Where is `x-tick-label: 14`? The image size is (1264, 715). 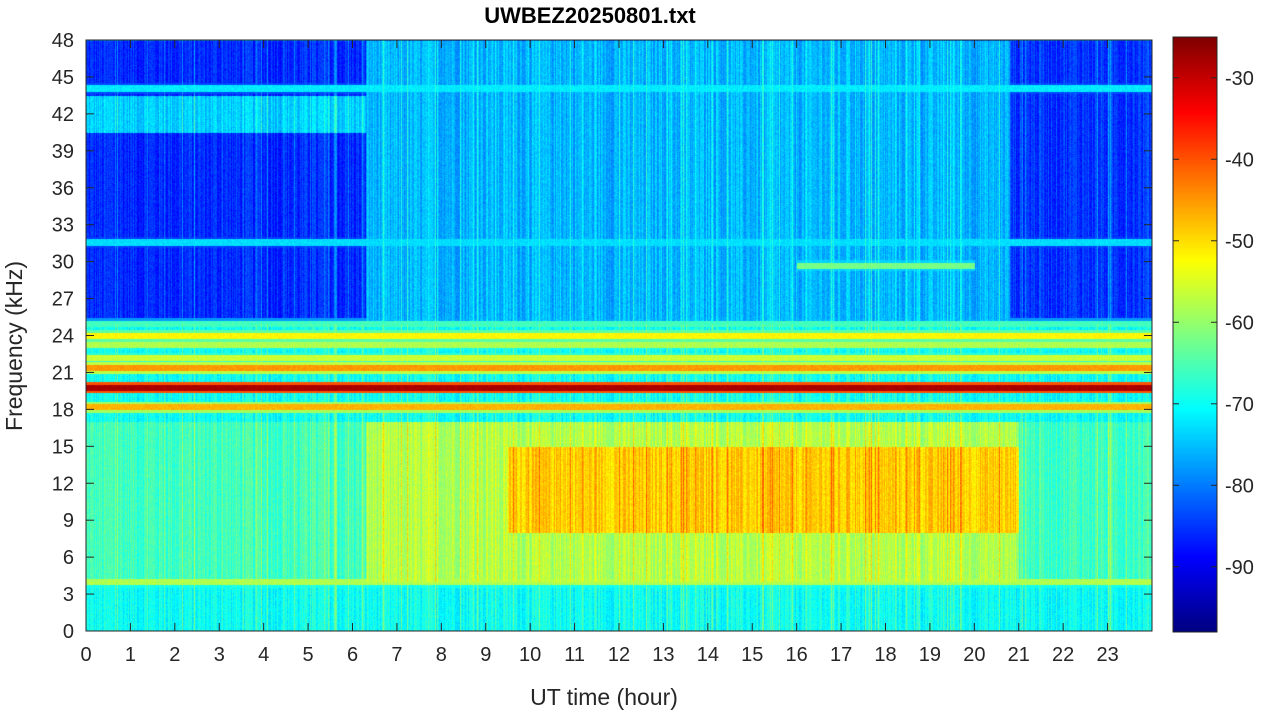
x-tick-label: 14 is located at coordinates (708, 655).